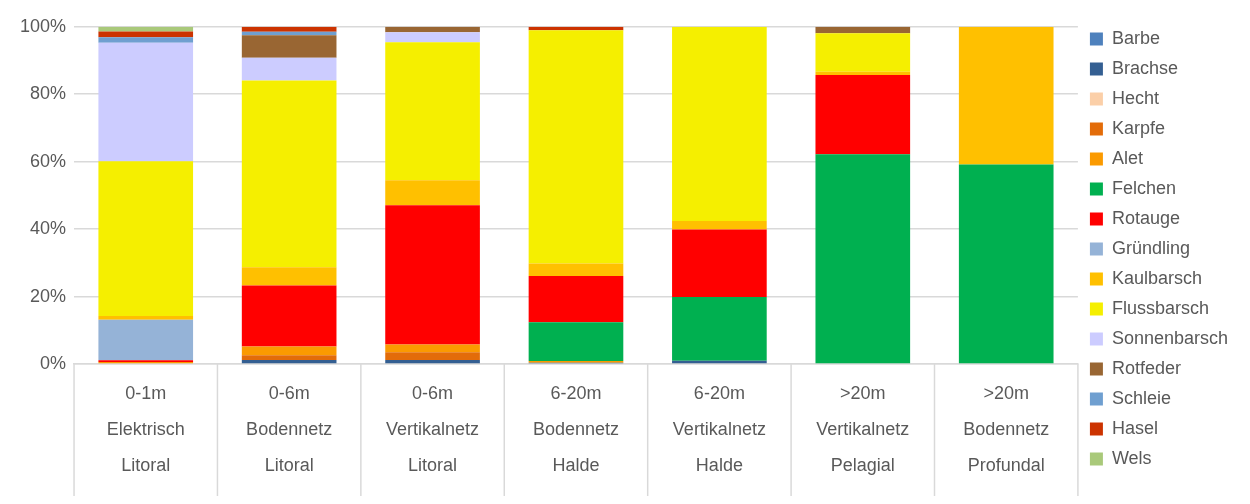 The height and width of the screenshot is (504, 1250). What do you see at coordinates (1156, 277) in the screenshot?
I see `legend-label: Kaulbarsch` at bounding box center [1156, 277].